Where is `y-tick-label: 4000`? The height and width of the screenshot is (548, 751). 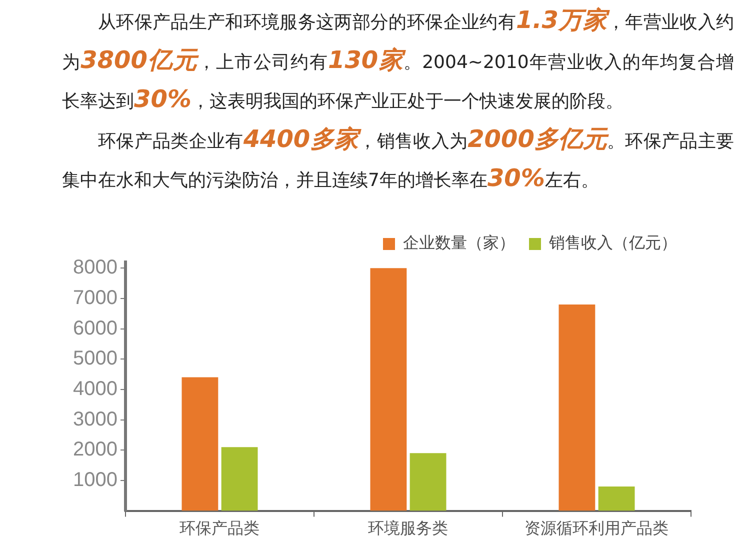
y-tick-label: 4000 is located at coordinates (95, 389).